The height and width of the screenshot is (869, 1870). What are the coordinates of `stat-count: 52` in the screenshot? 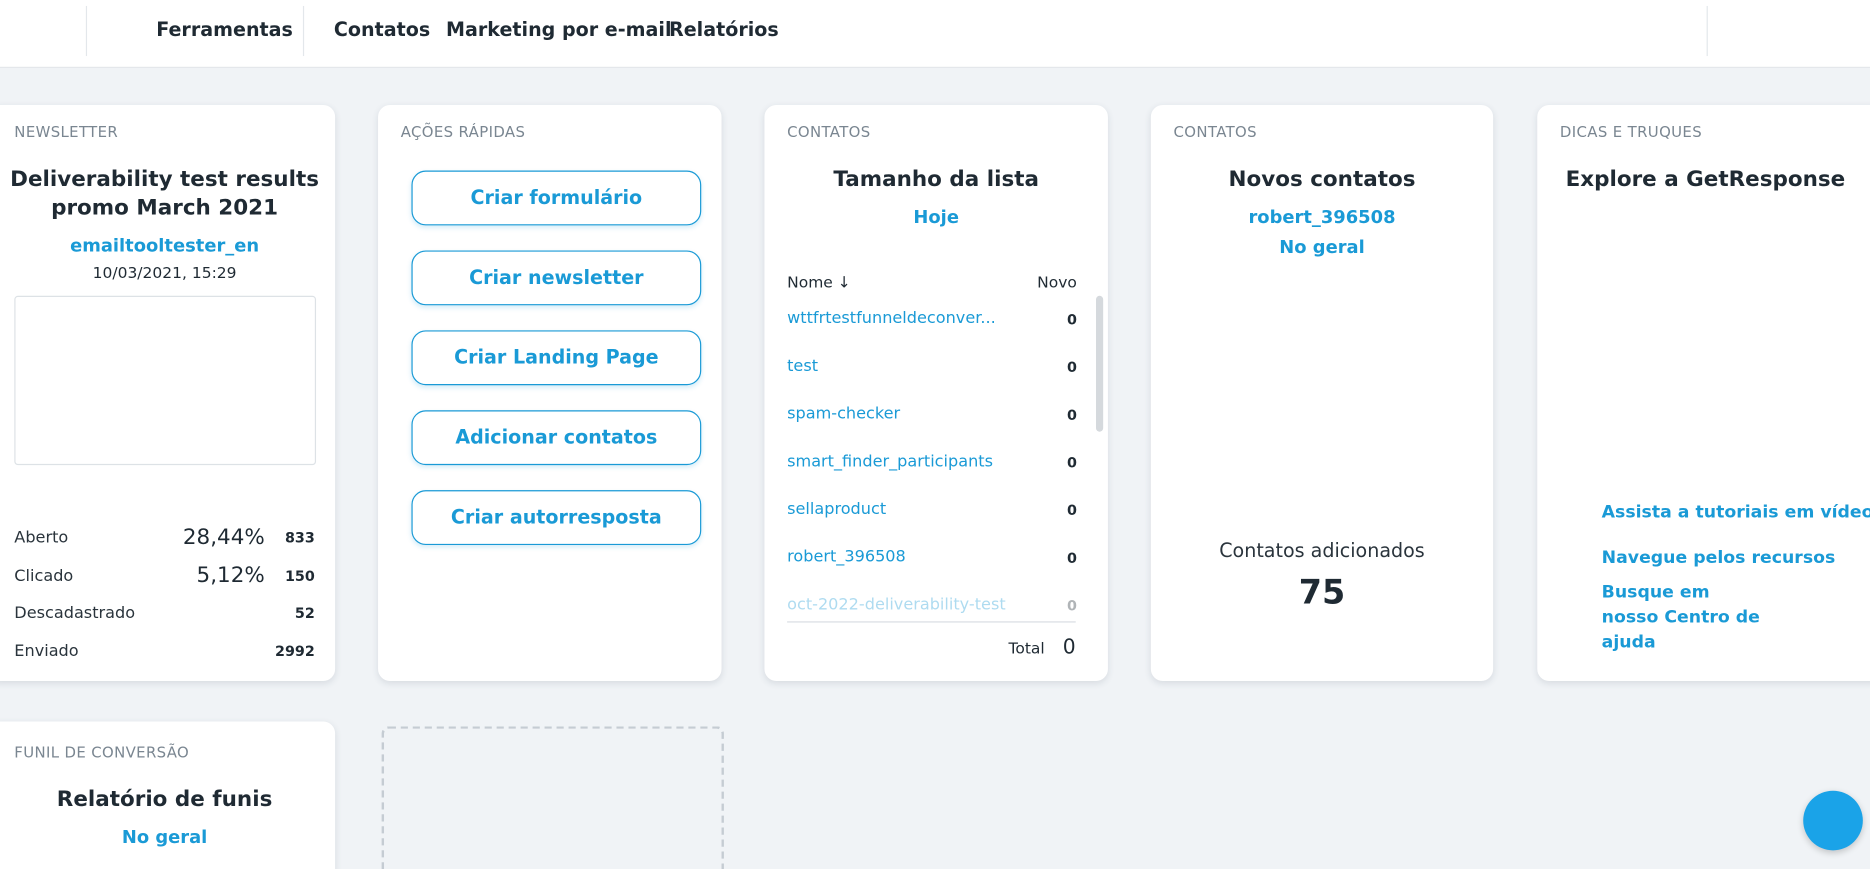 It's located at (304, 613).